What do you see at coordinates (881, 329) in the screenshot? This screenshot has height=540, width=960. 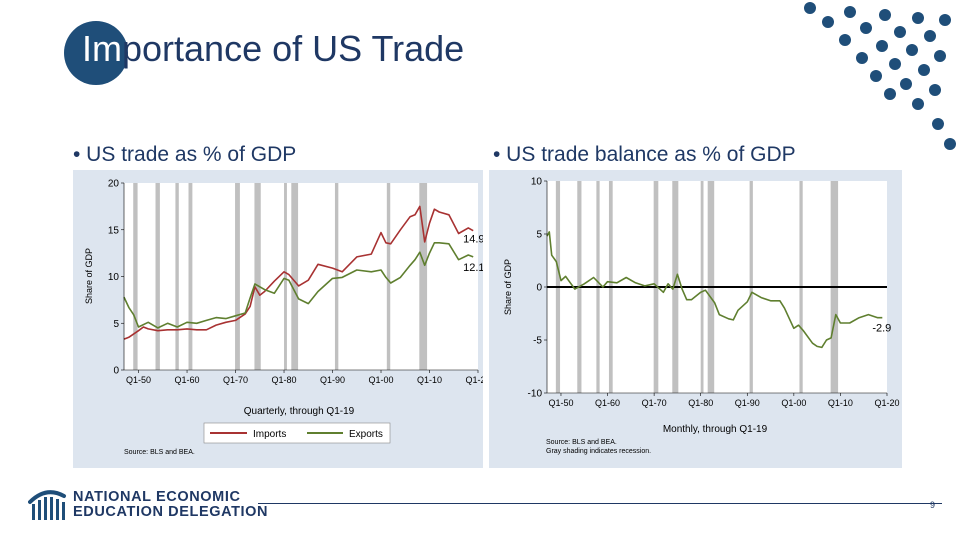 I see `end-label-0: -2.9` at bounding box center [881, 329].